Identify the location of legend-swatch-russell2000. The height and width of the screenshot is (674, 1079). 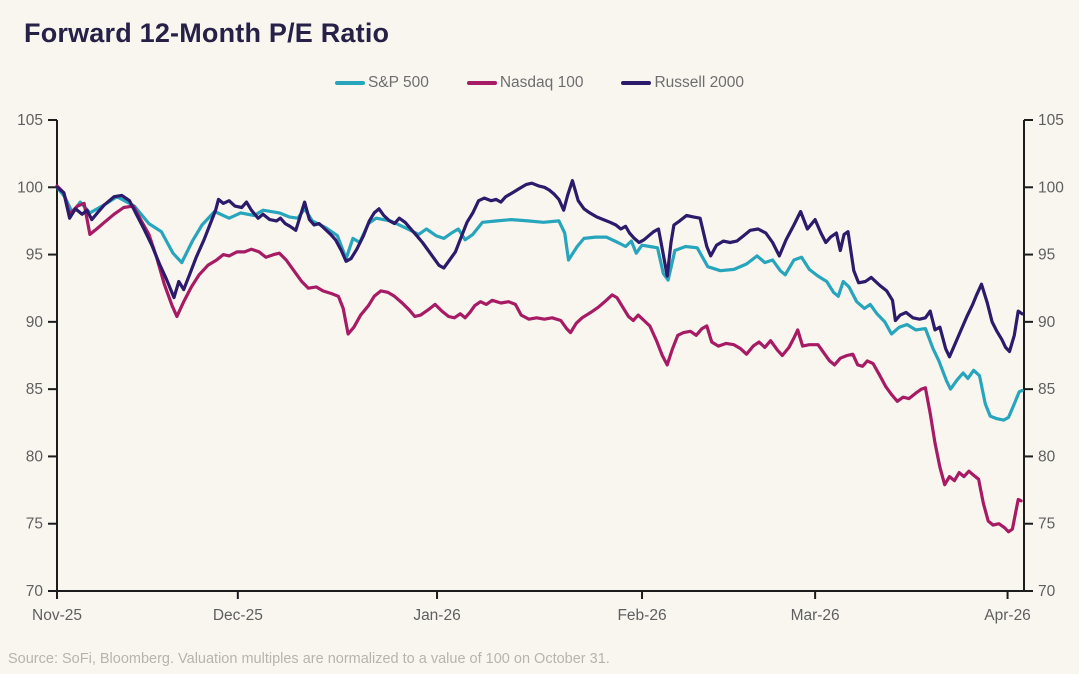
(636, 83).